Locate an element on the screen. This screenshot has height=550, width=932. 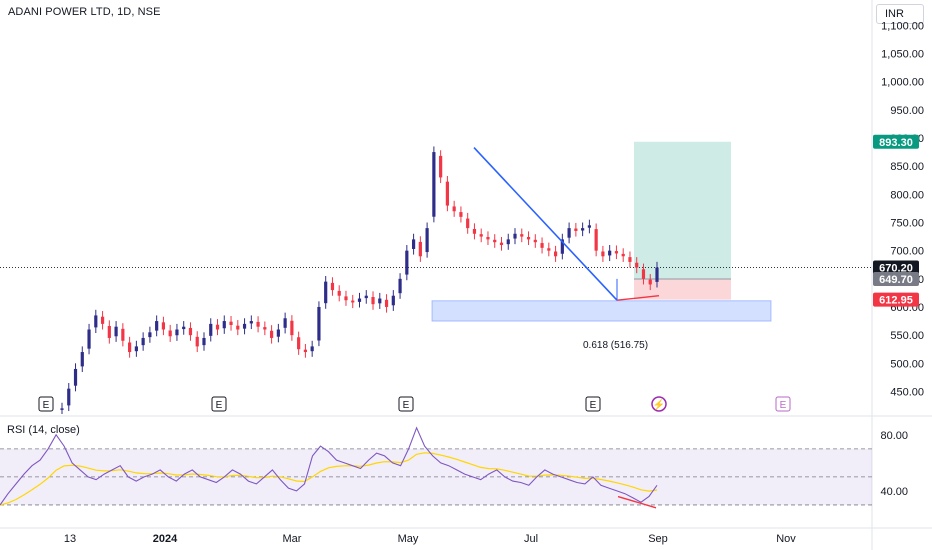
trend-line is located at coordinates (545, 224).